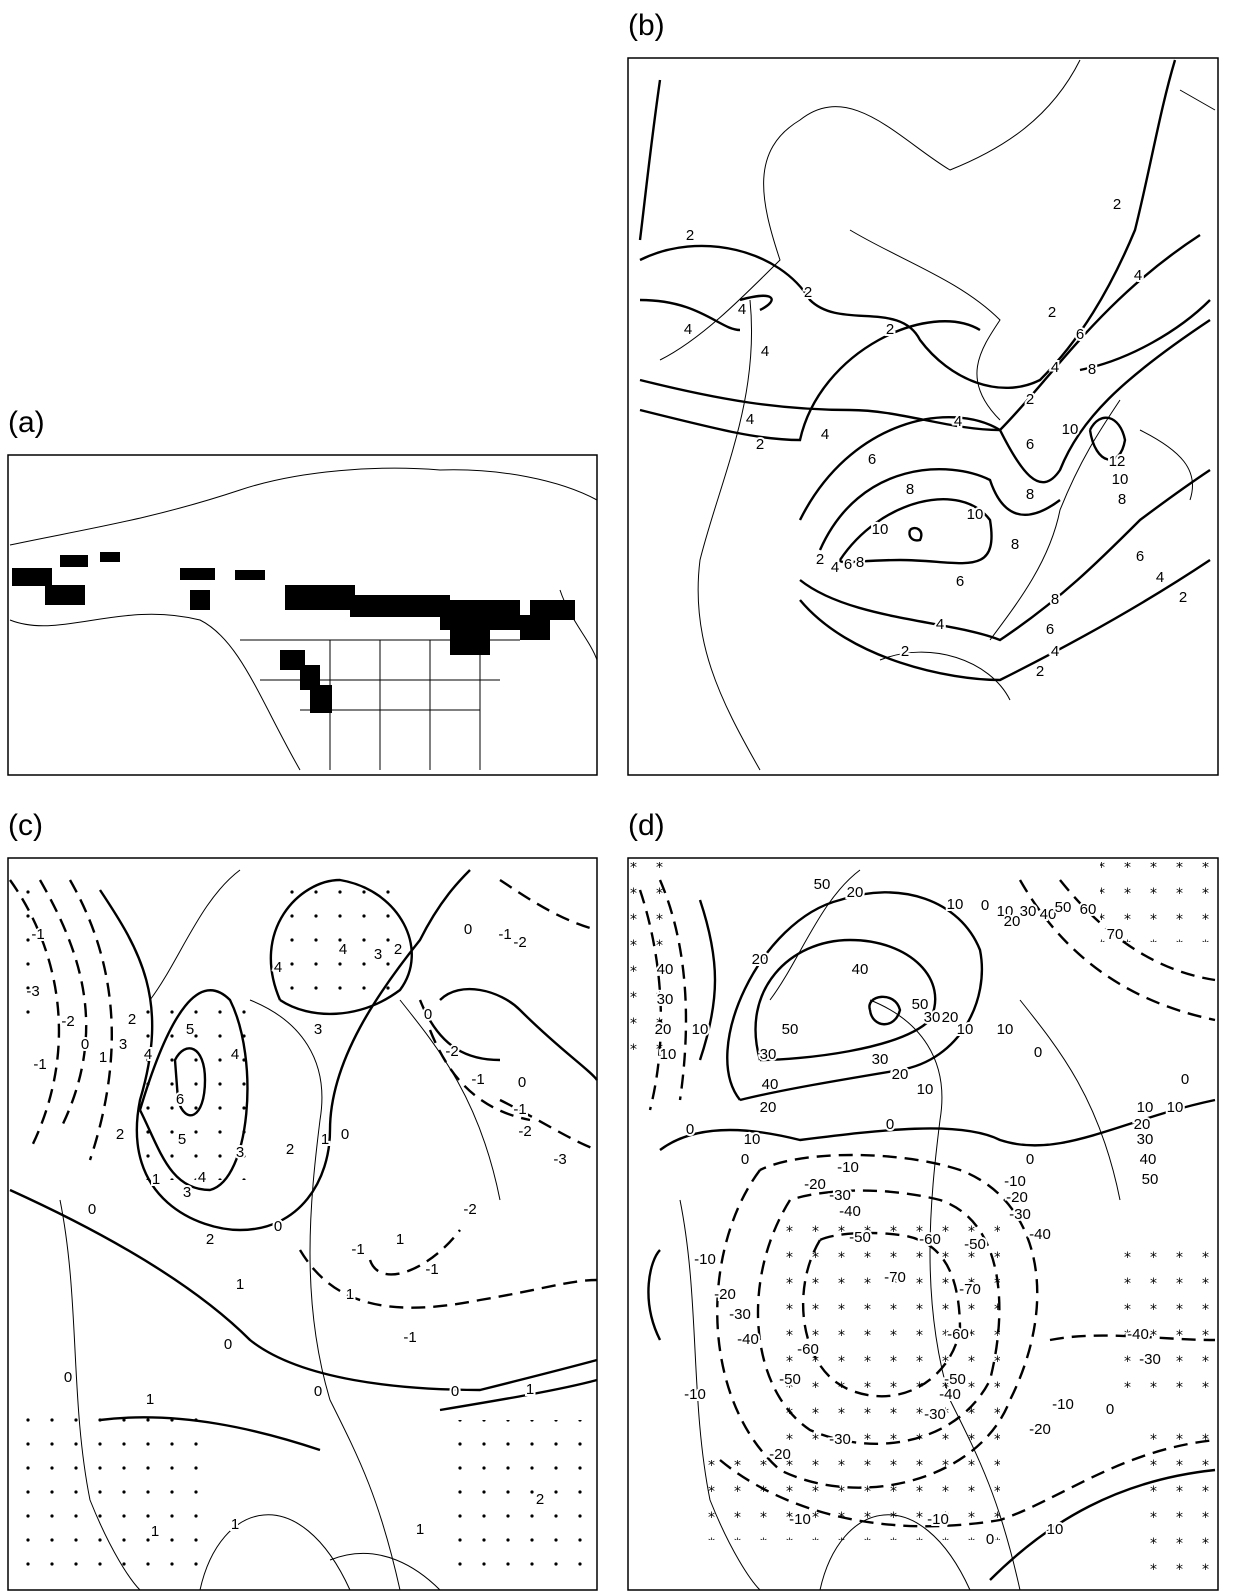  I want to click on map-a, so click(303, 619).